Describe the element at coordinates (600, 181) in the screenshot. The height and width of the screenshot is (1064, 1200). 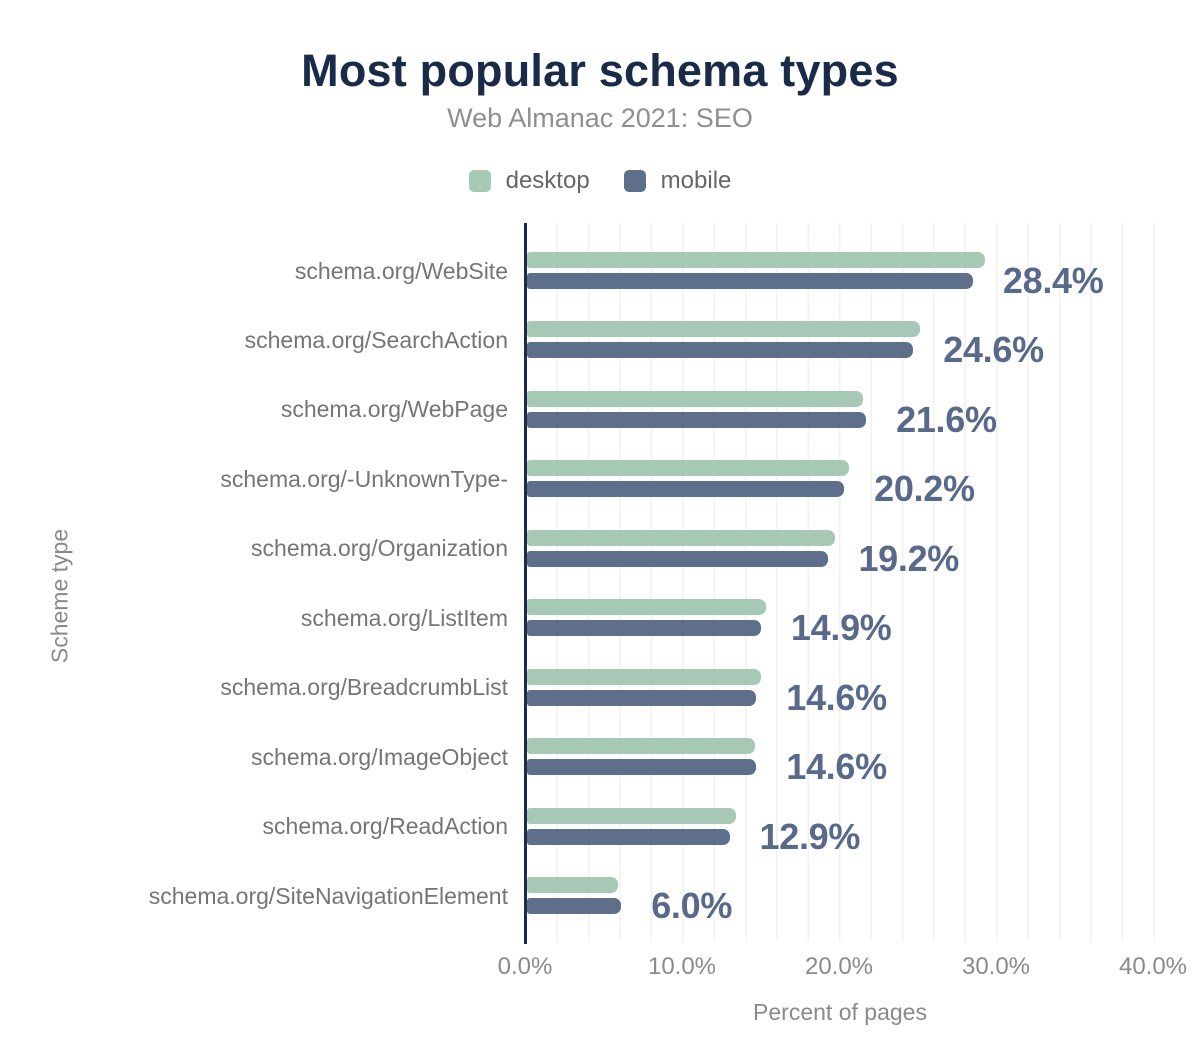
I see `legend: desktop mobile` at that location.